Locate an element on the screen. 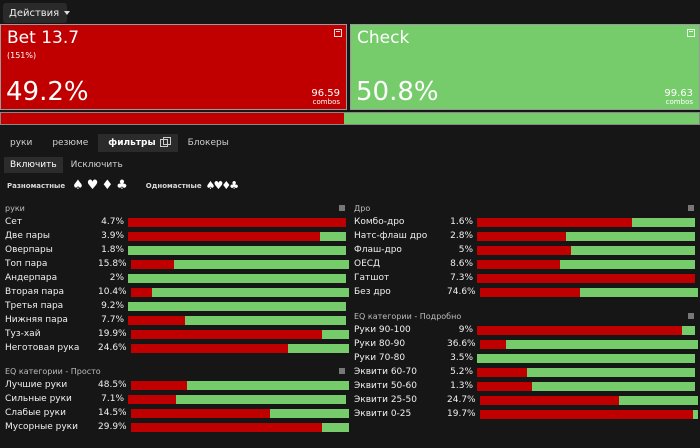 The image size is (700, 448). filter-row: Неготовая рука 24.6% is located at coordinates (177, 348).